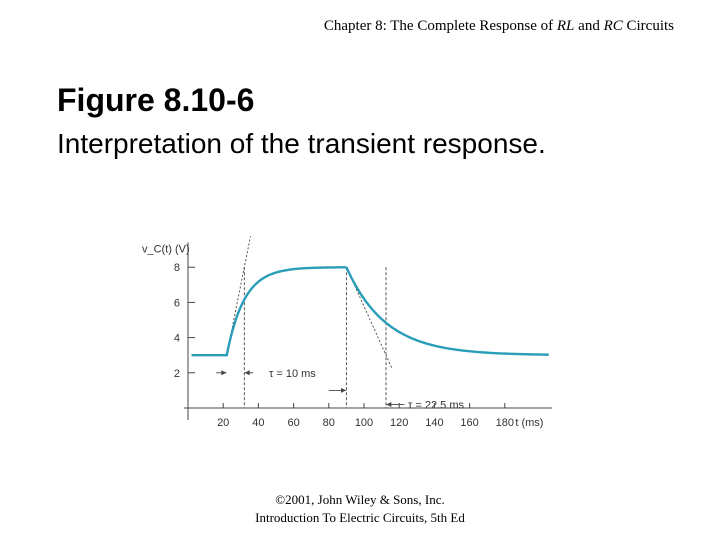  Describe the element at coordinates (177, 339) in the screenshot. I see `y-tick-label: 4` at that location.